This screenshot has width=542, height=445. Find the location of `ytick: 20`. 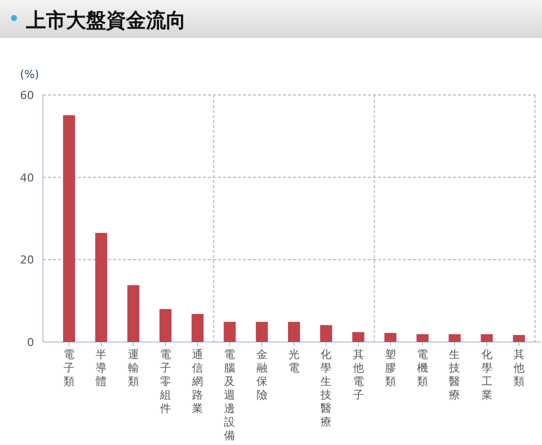

ytick: 20 is located at coordinates (27, 260).